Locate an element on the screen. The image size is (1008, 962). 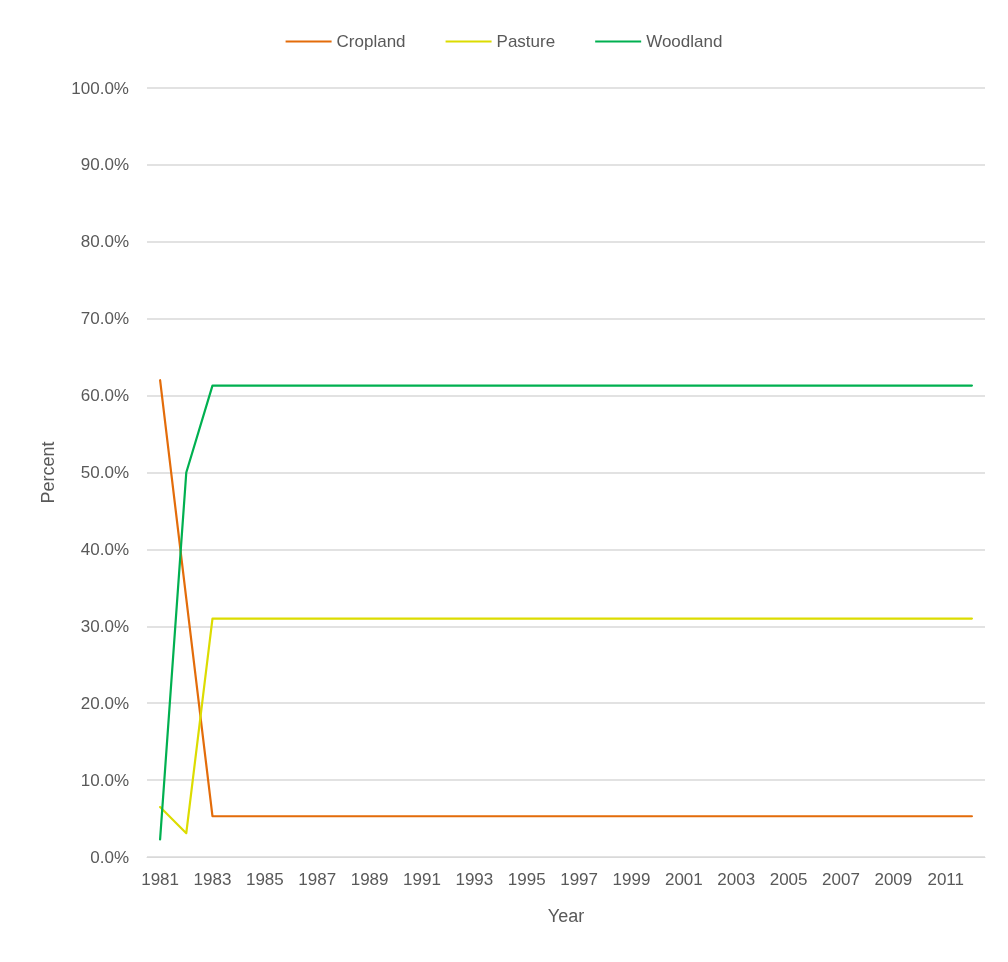
legend-label: Woodland is located at coordinates (684, 41).